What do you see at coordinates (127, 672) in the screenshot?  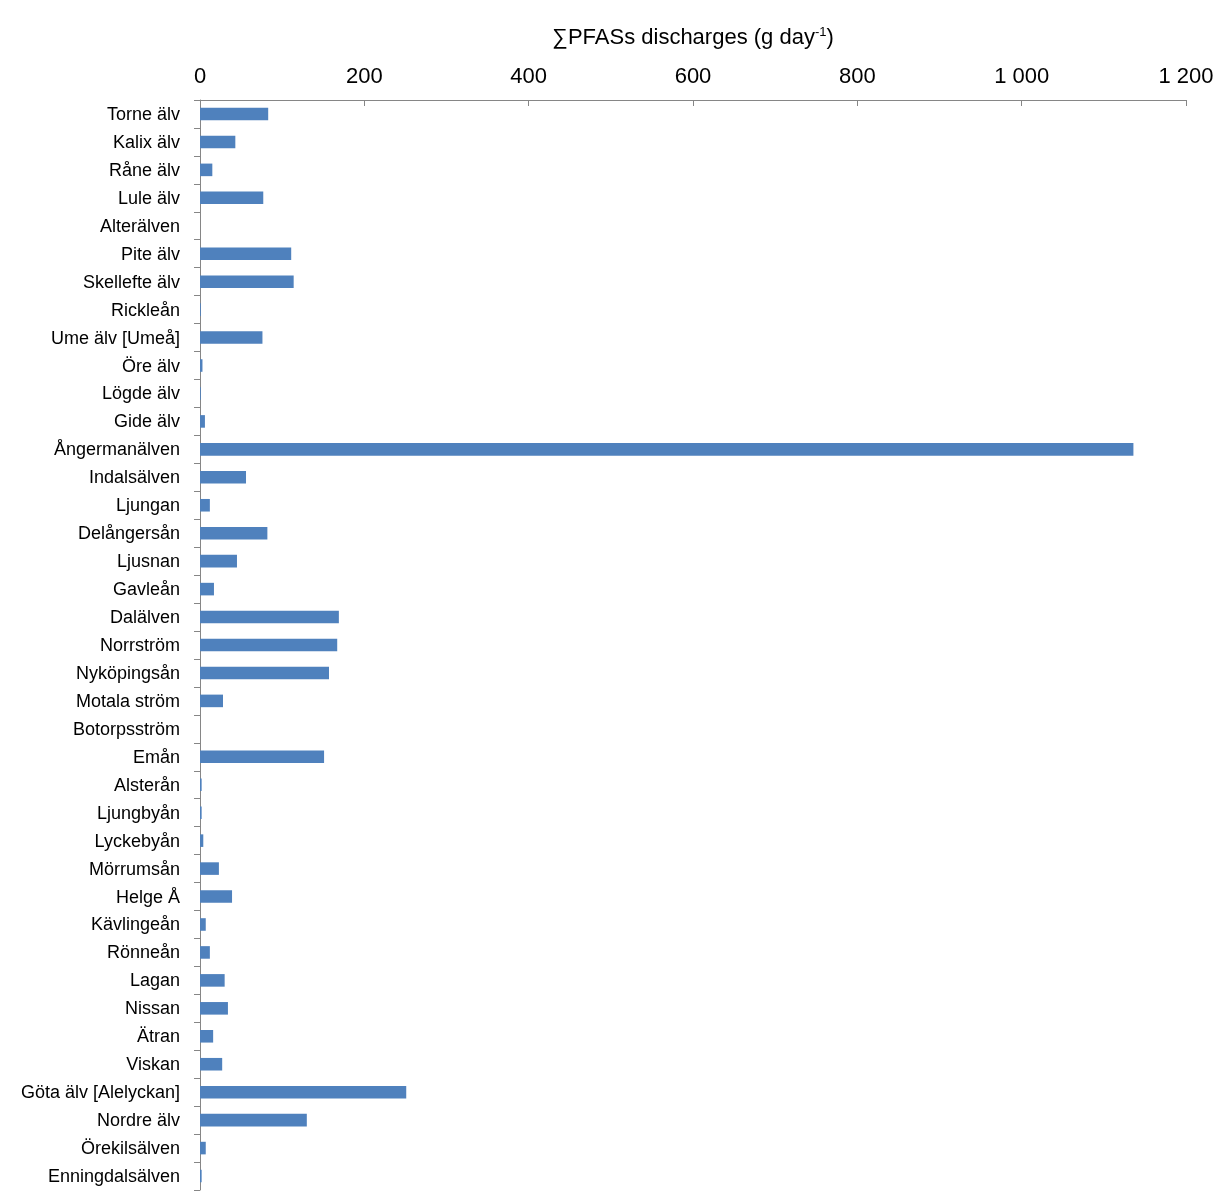 I see `y-tick-label: Nyköpingsån` at bounding box center [127, 672].